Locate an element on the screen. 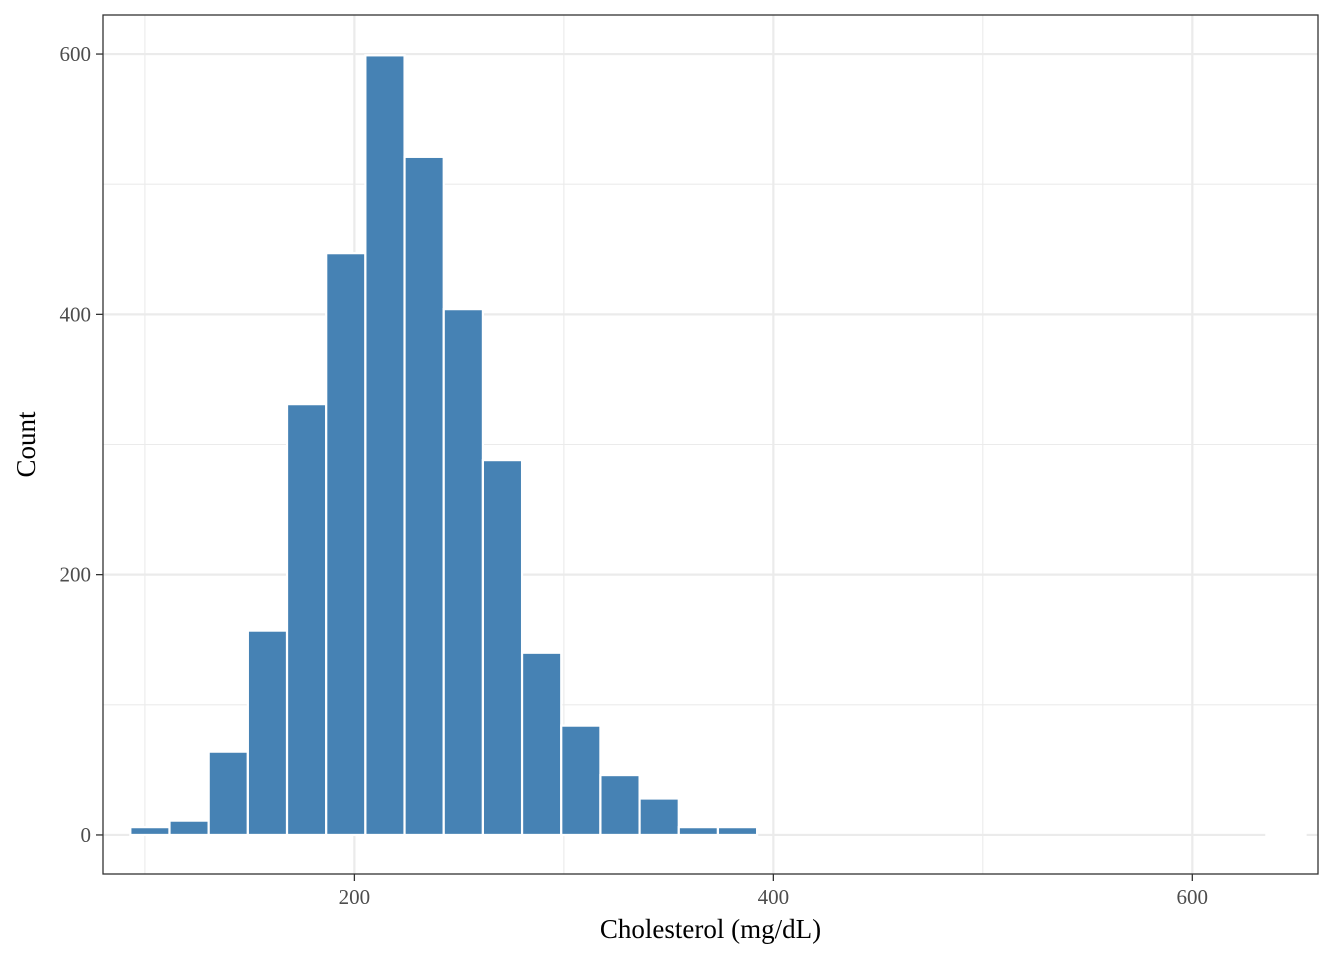  y-tick-label: 0 is located at coordinates (86, 835).